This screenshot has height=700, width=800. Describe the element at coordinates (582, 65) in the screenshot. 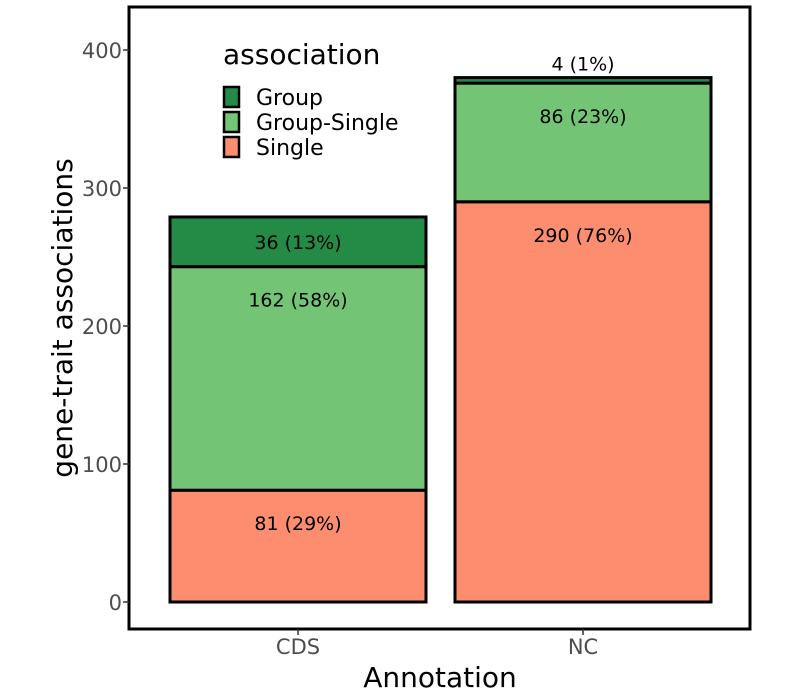

I see `bar-label-nc-group: 4 (1%)` at that location.